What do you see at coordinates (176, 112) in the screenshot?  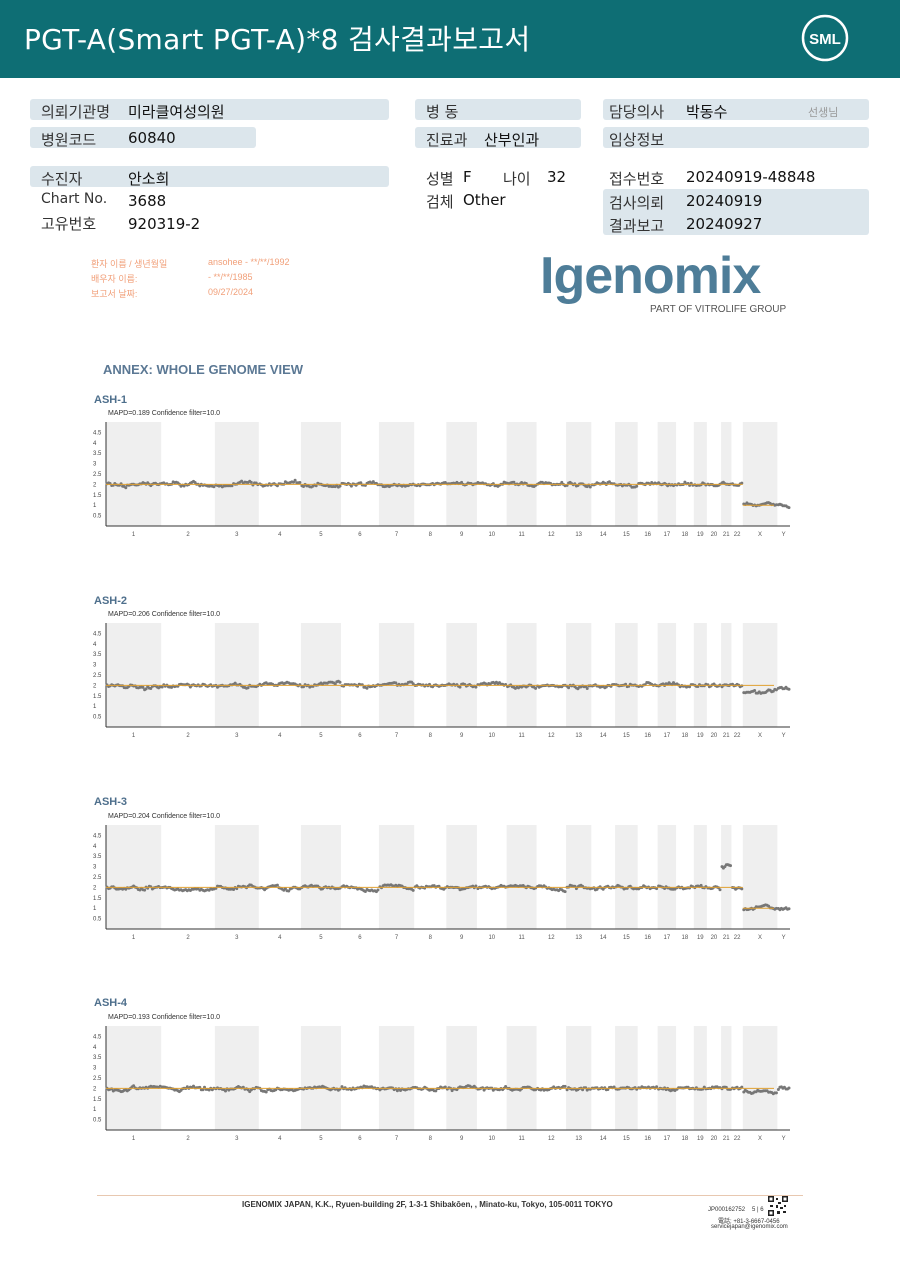 I see `institution-value: 미라클여성의원` at bounding box center [176, 112].